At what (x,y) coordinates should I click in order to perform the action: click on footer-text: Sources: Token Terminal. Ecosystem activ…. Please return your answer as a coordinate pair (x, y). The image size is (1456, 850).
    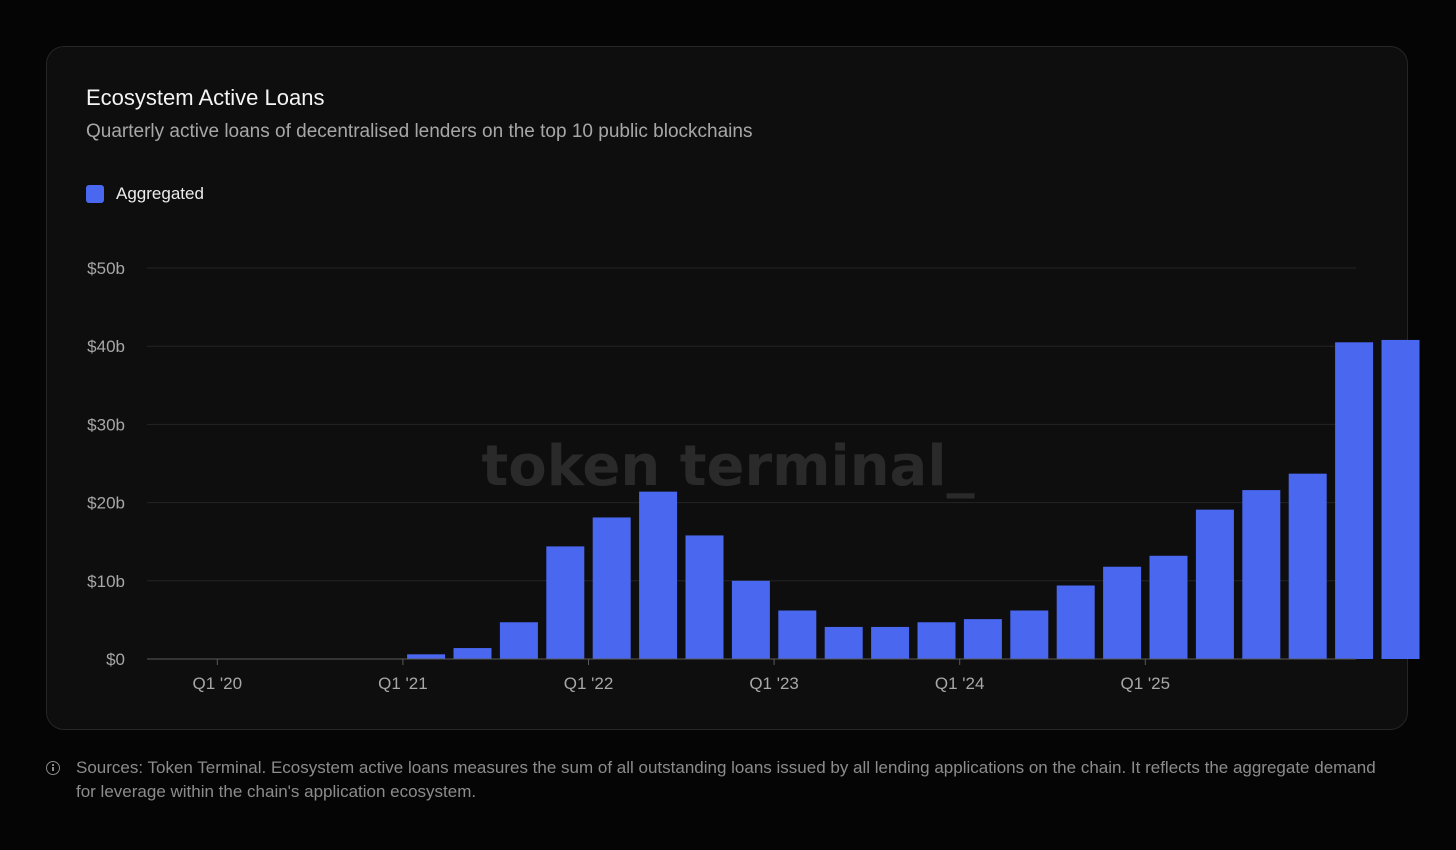
    Looking at the image, I should click on (726, 779).